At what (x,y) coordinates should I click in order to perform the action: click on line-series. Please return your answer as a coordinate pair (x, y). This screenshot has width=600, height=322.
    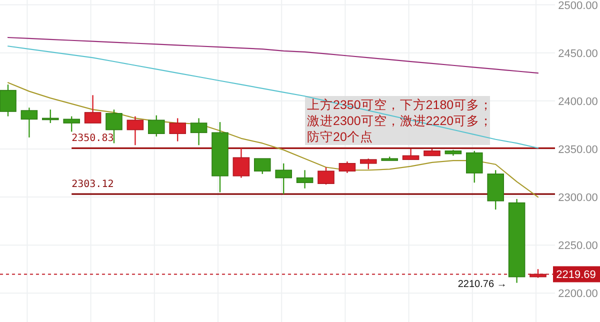
    Looking at the image, I should click on (273, 55).